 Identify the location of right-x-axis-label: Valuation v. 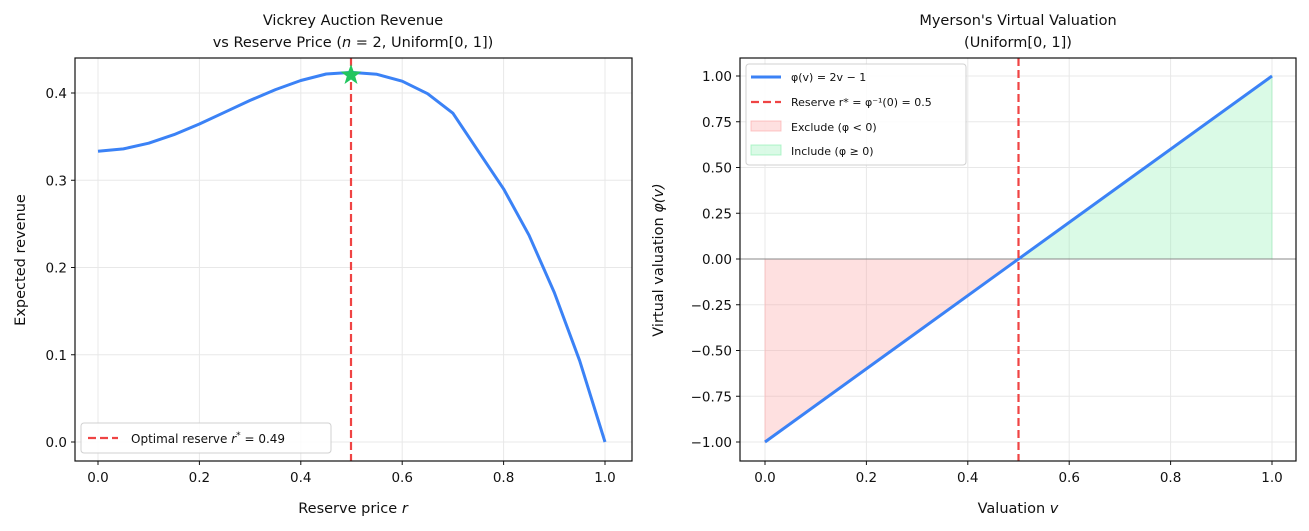
(1018, 509).